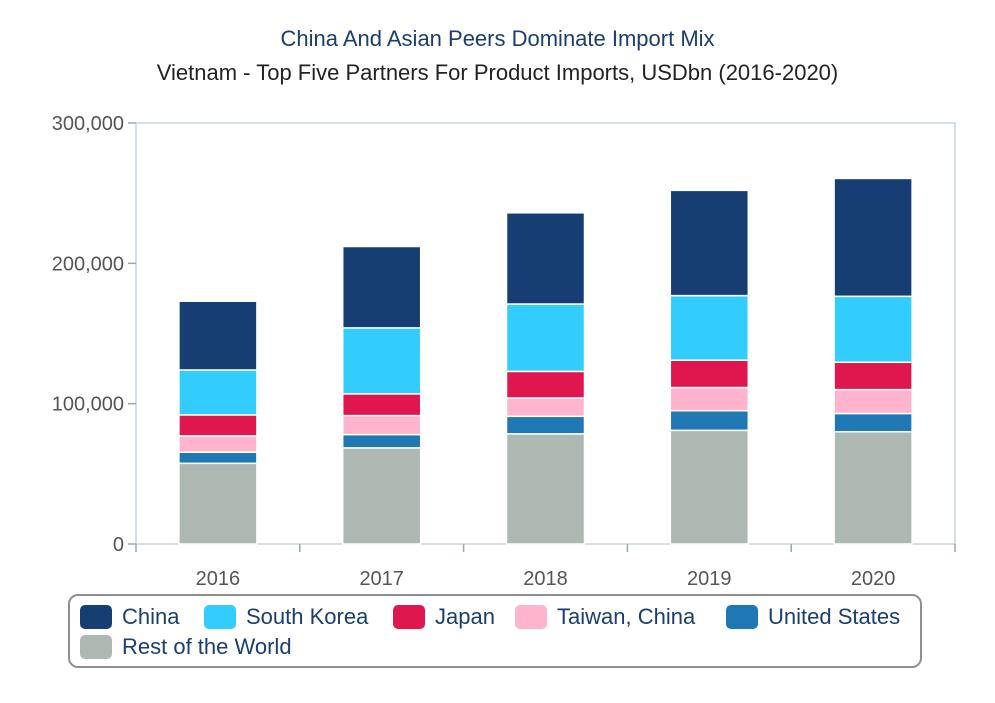 The height and width of the screenshot is (703, 995). I want to click on bar-united-states-2016, so click(218, 458).